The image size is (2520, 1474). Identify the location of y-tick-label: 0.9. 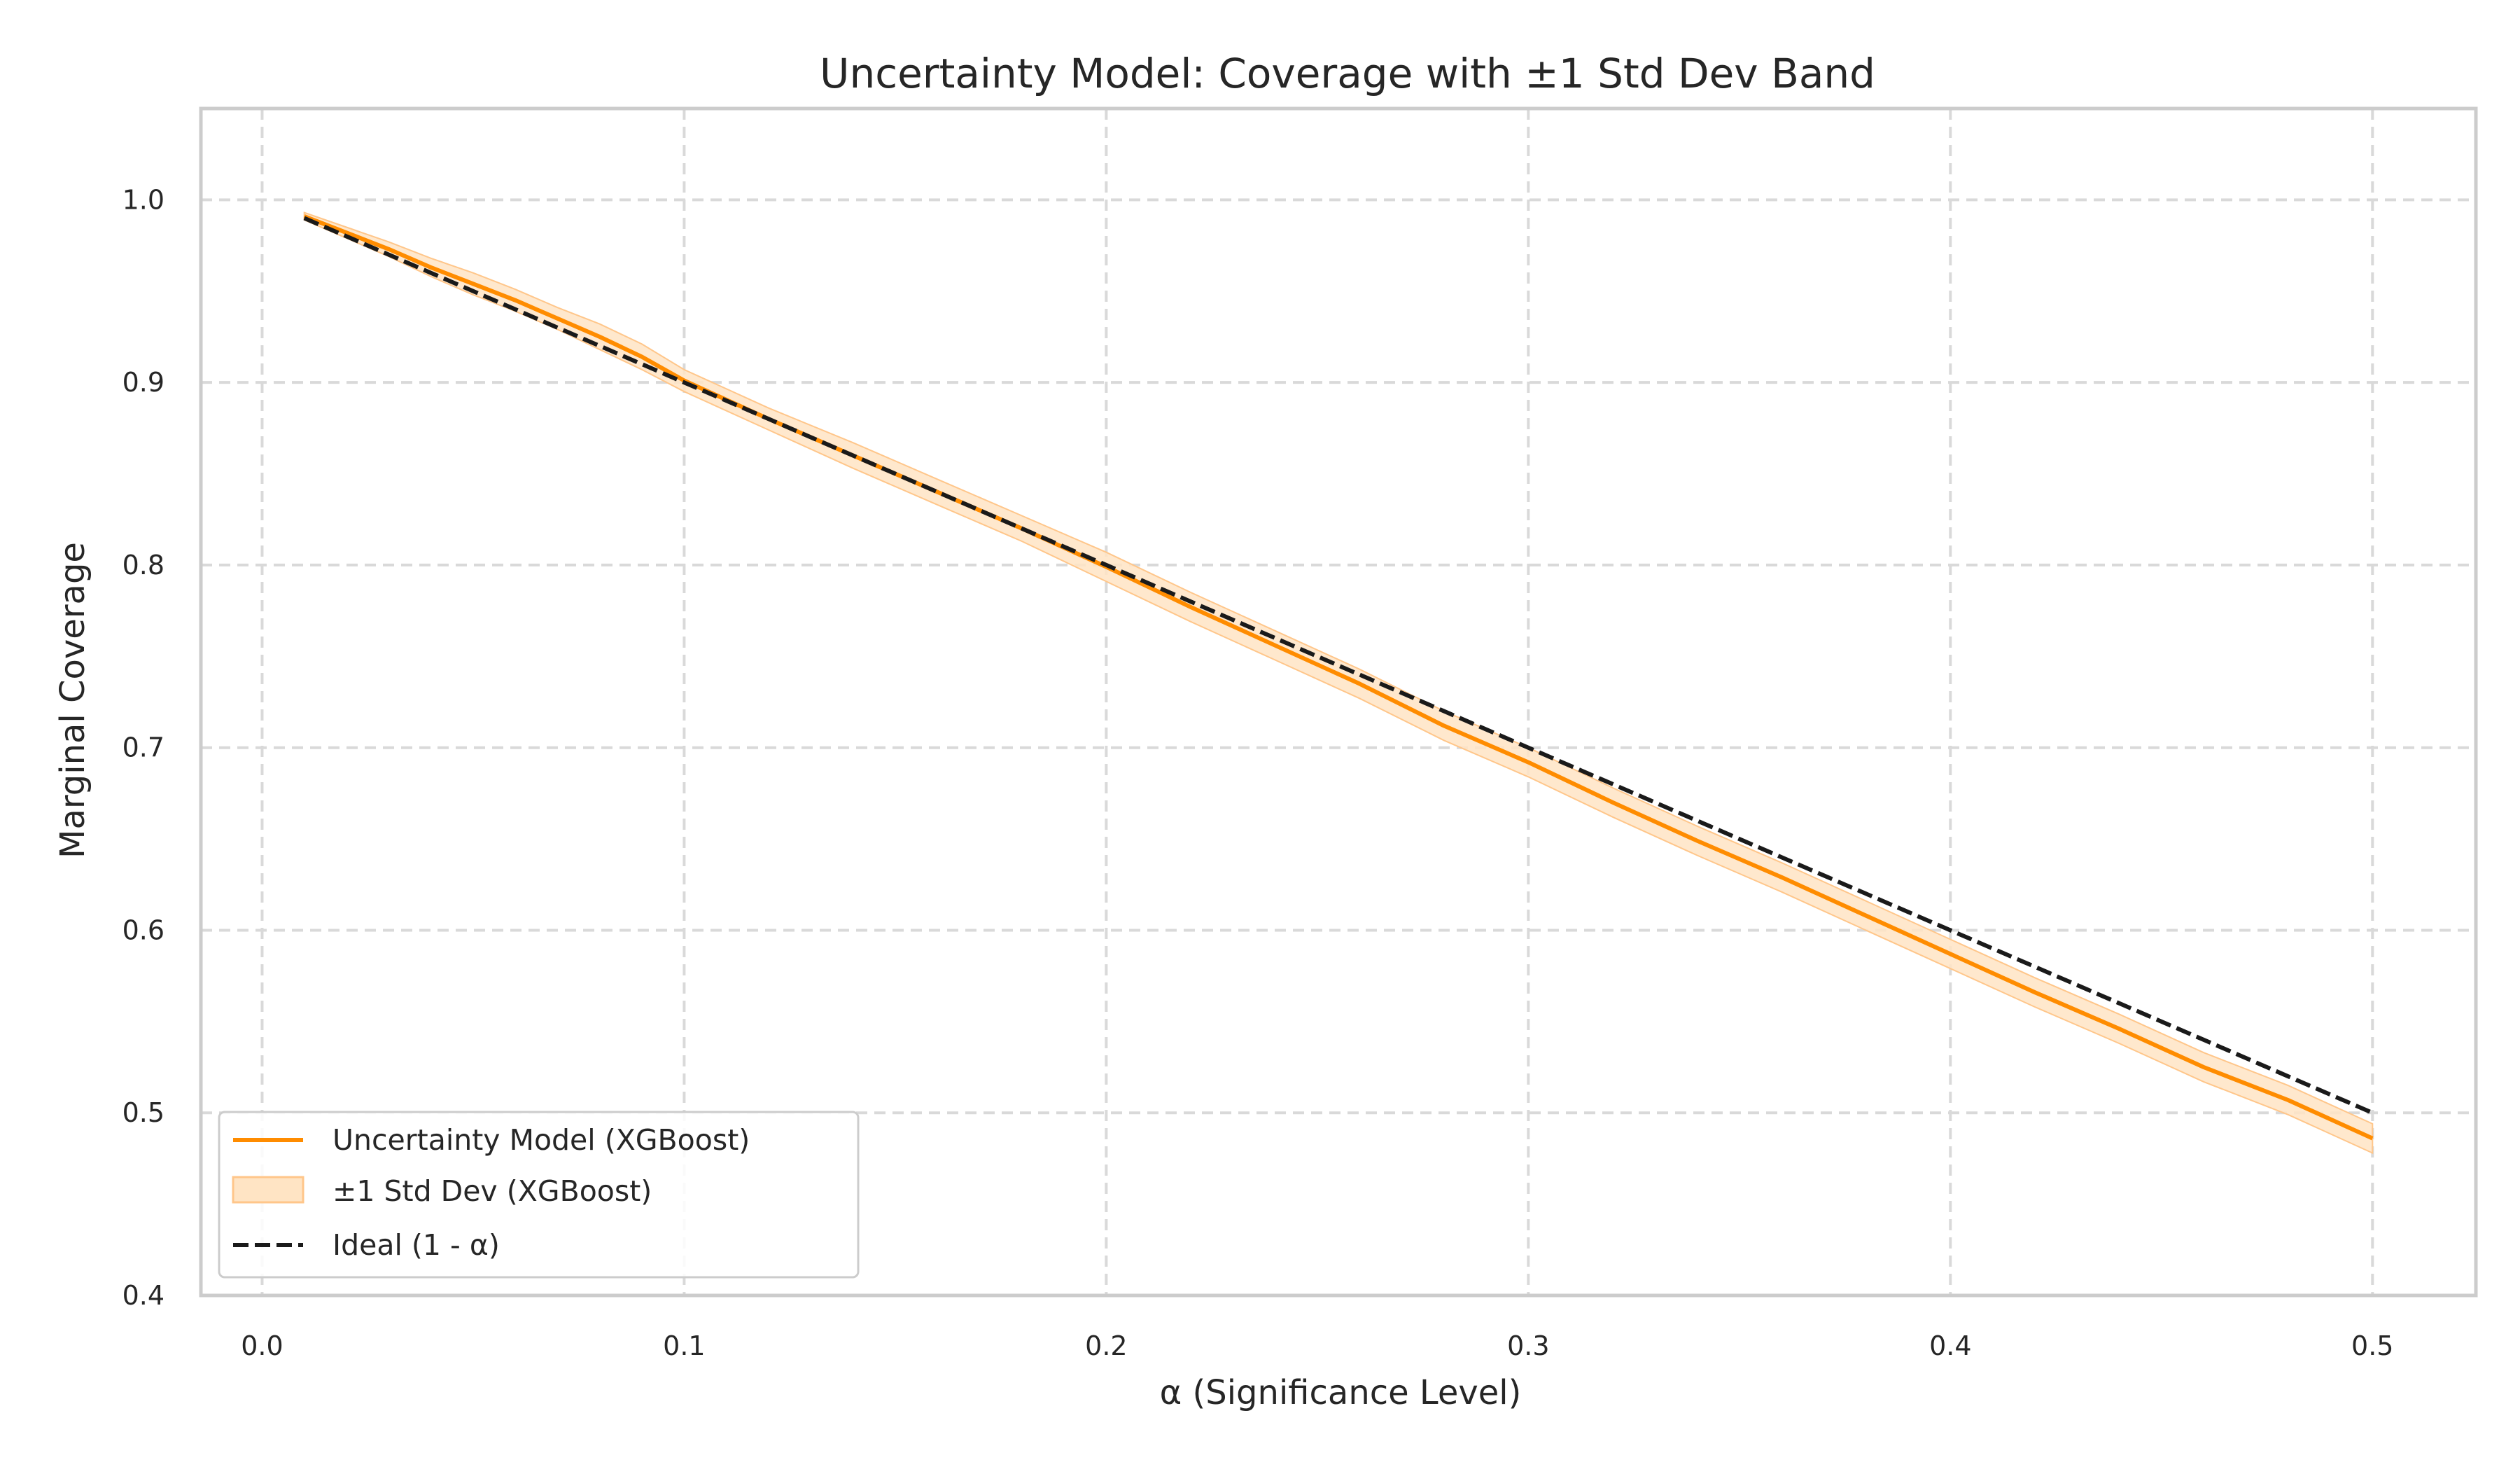
(143, 383).